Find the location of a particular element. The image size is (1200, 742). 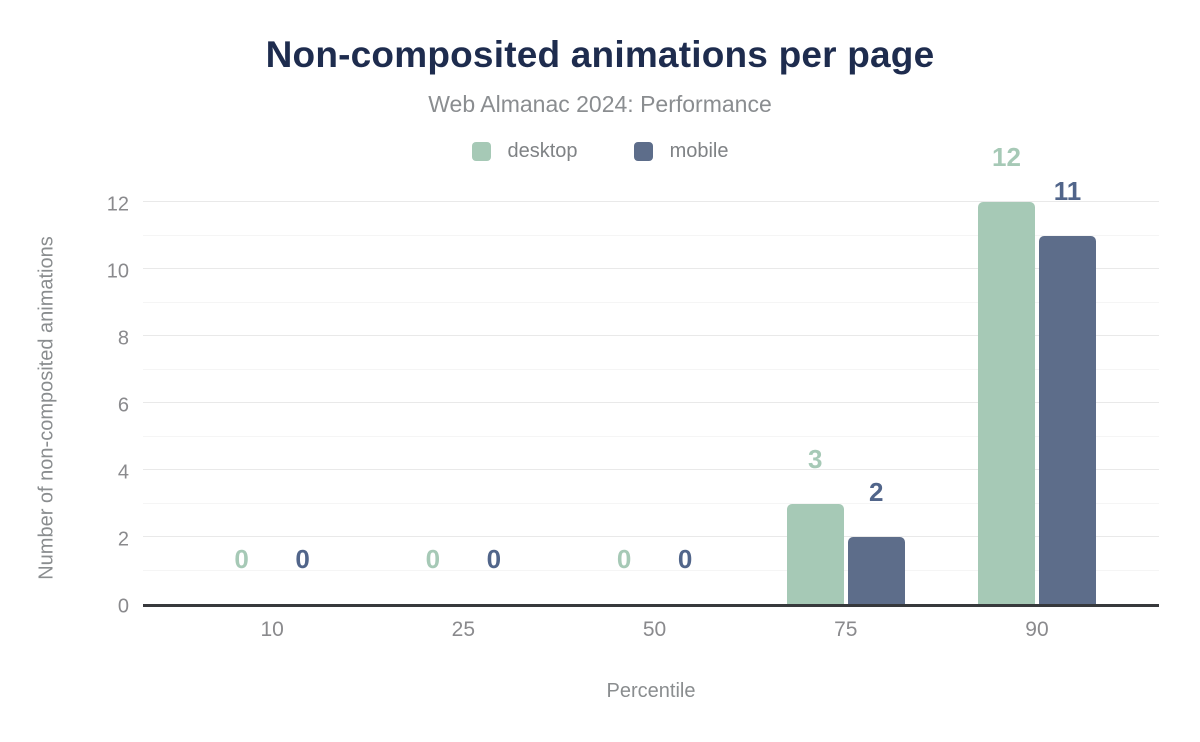

bar-group-p75: 3 2 75 is located at coordinates (845, 543).